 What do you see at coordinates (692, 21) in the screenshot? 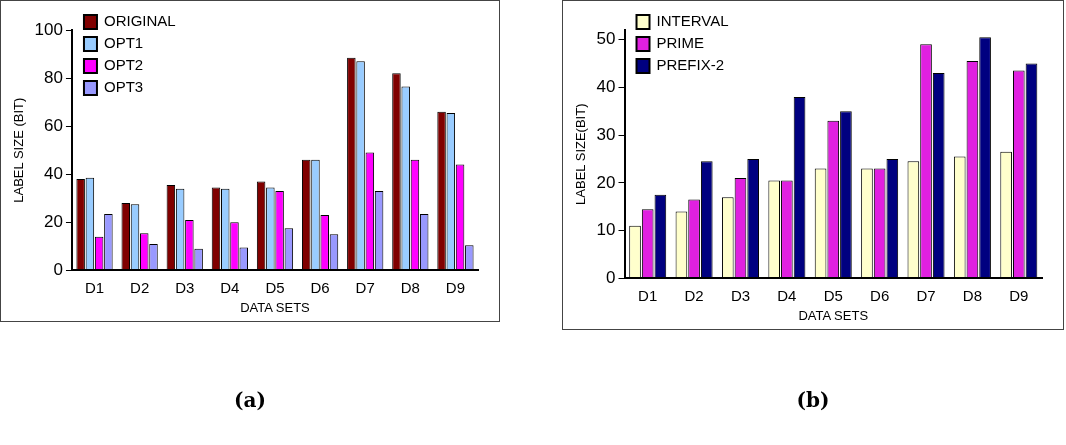
I see `legend-label: INTERVAL` at bounding box center [692, 21].